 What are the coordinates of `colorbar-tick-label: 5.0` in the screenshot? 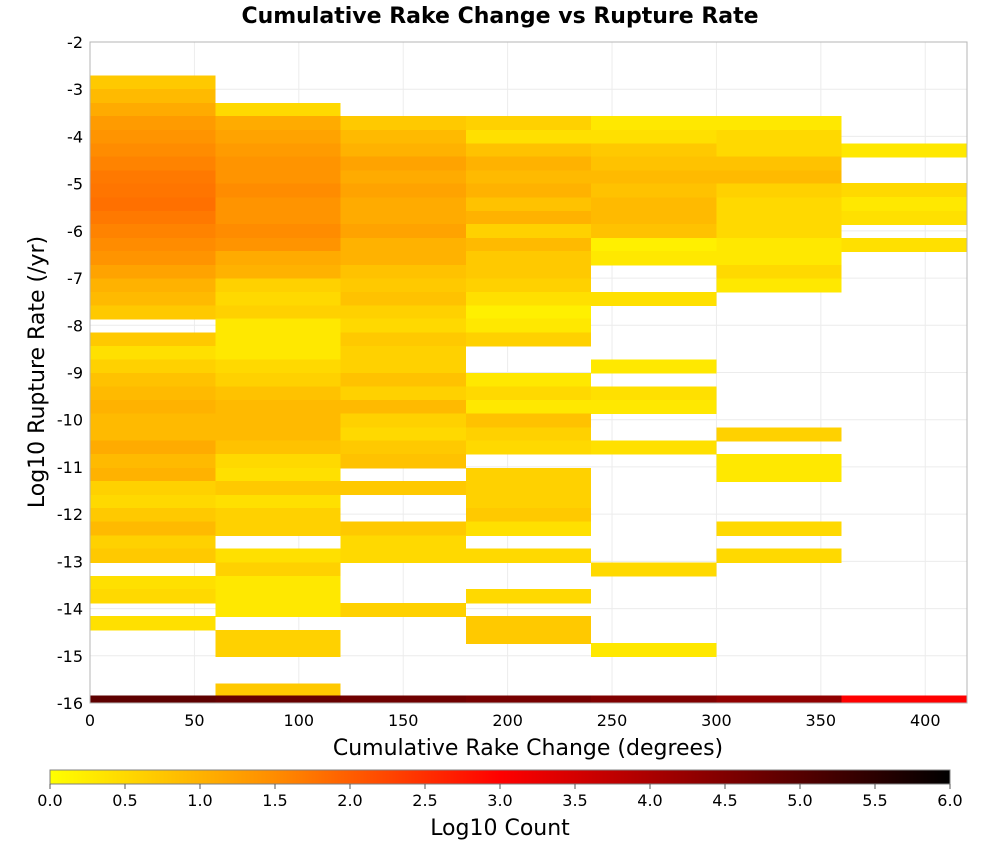 It's located at (799, 800).